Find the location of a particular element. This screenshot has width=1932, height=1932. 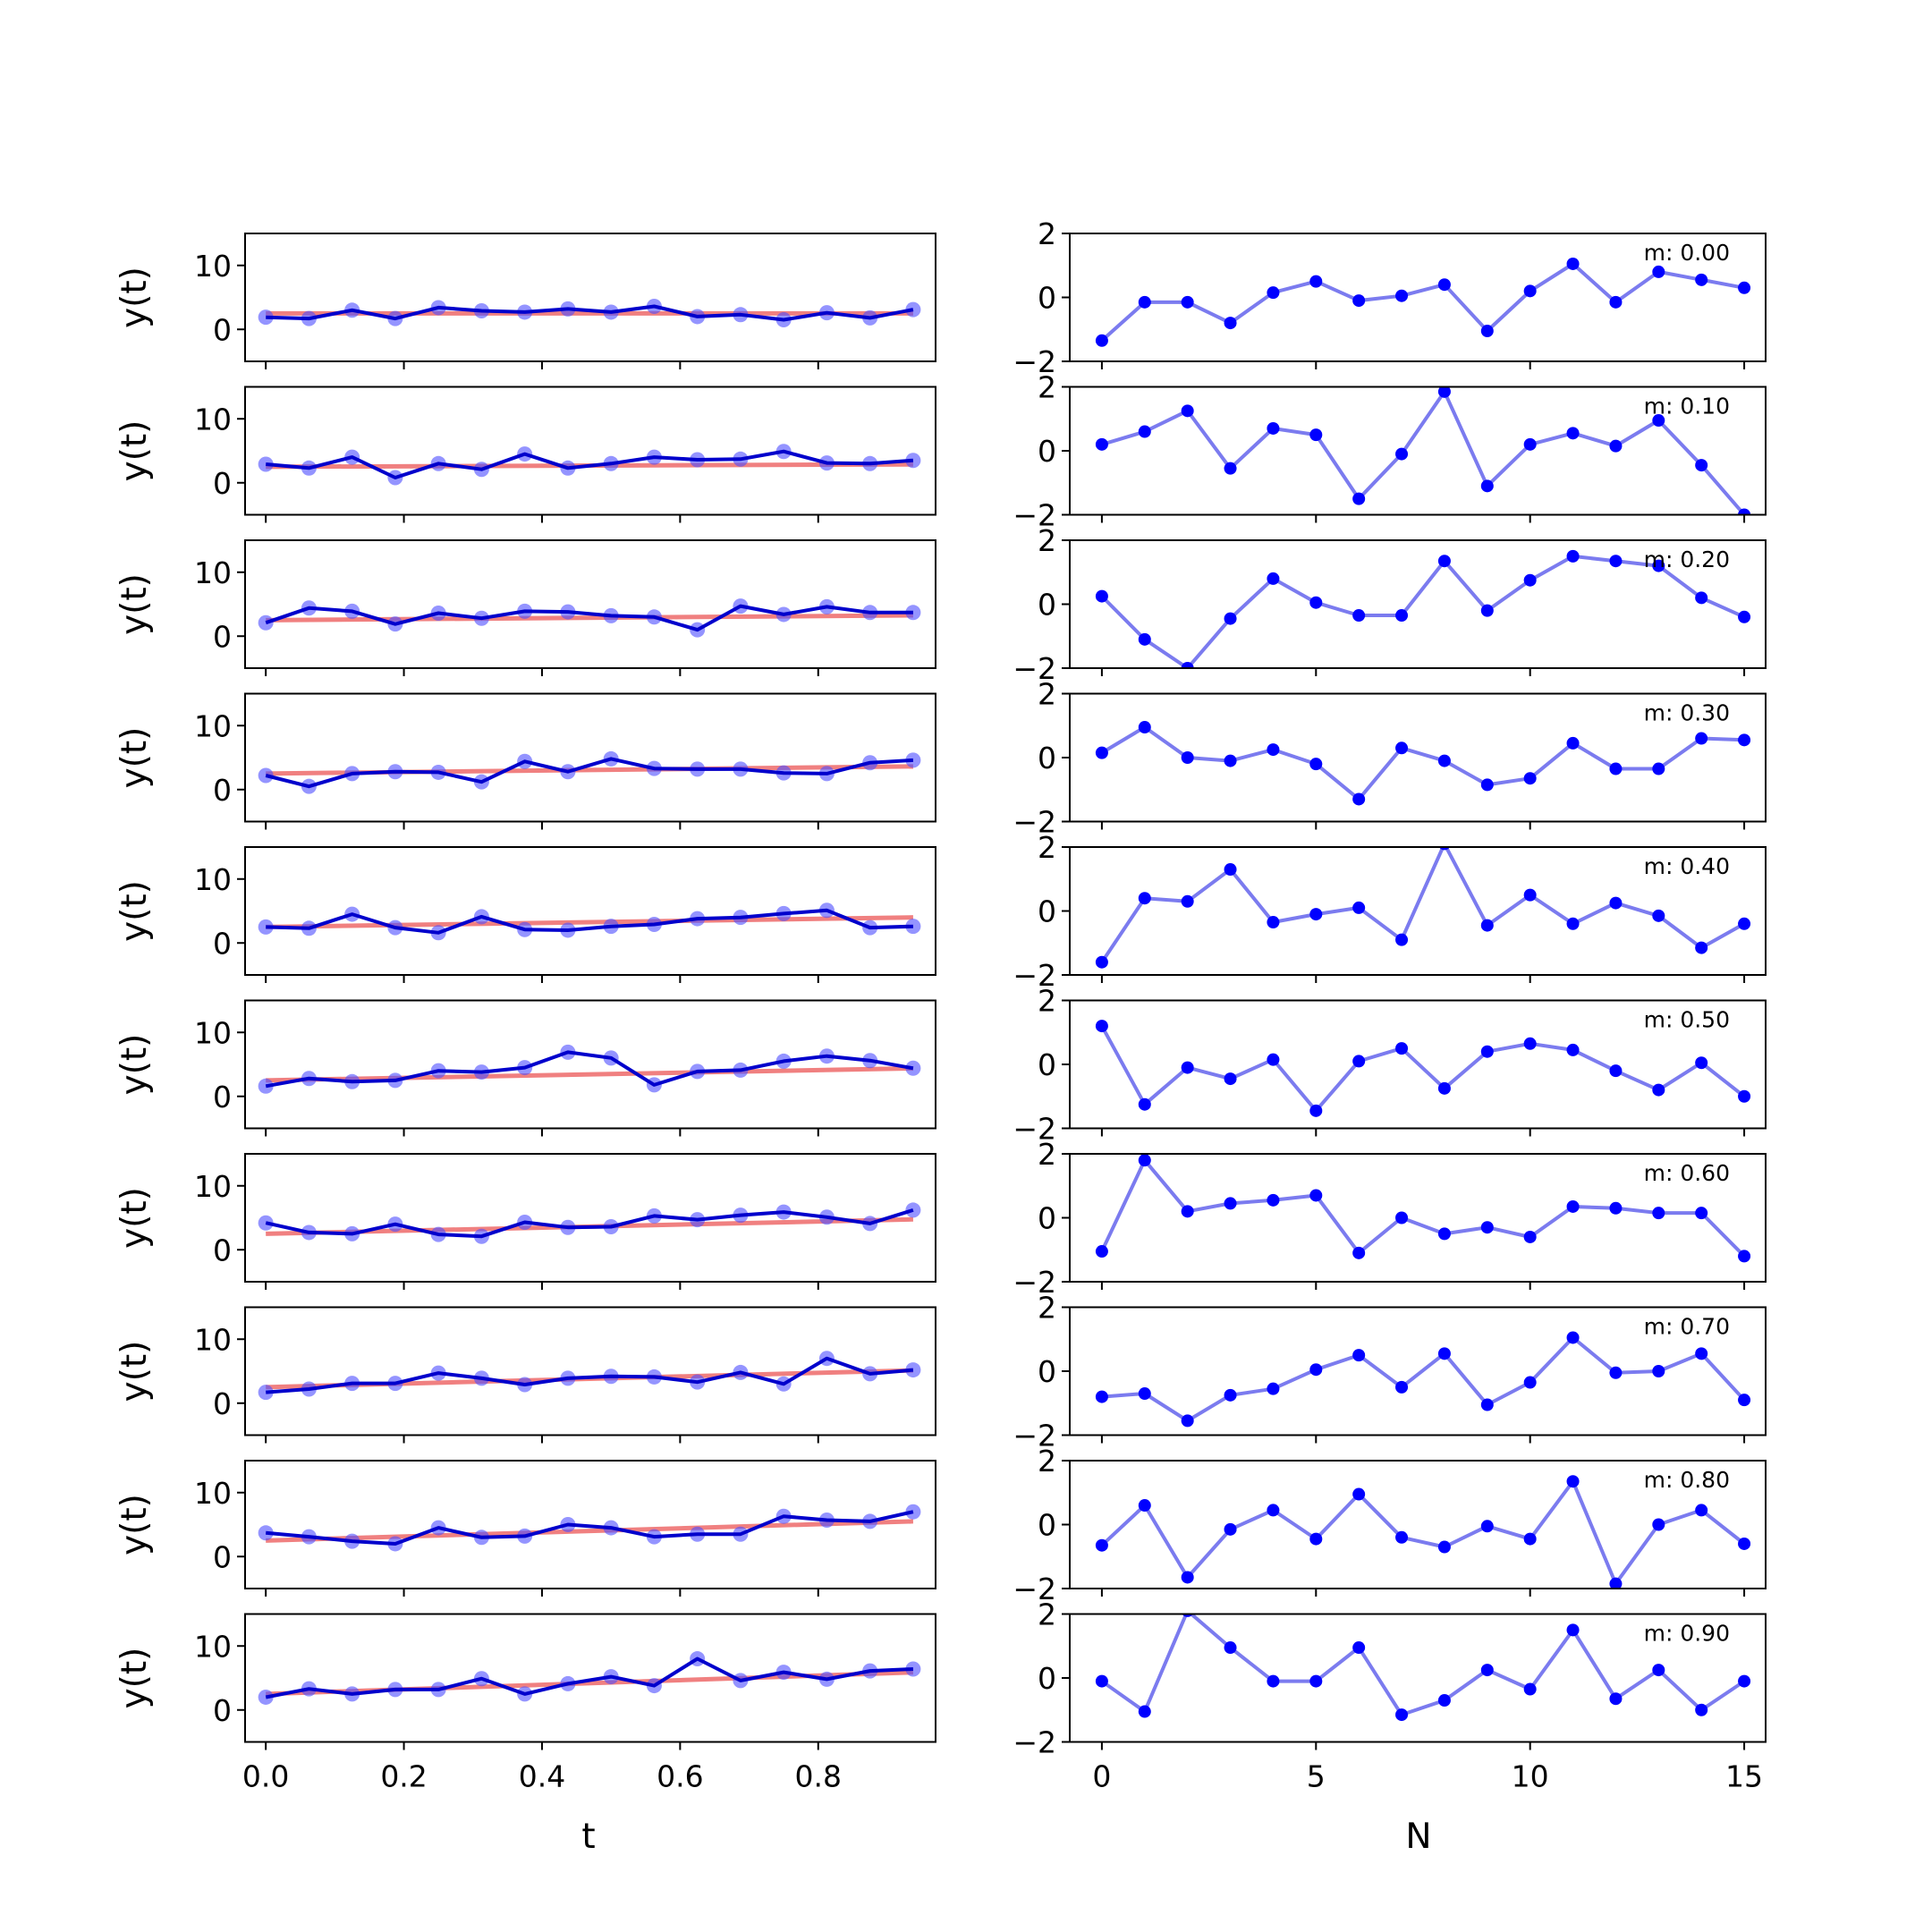

right-subplot-1: m: 0.10 −2 0 2 is located at coordinates (1390, 451).